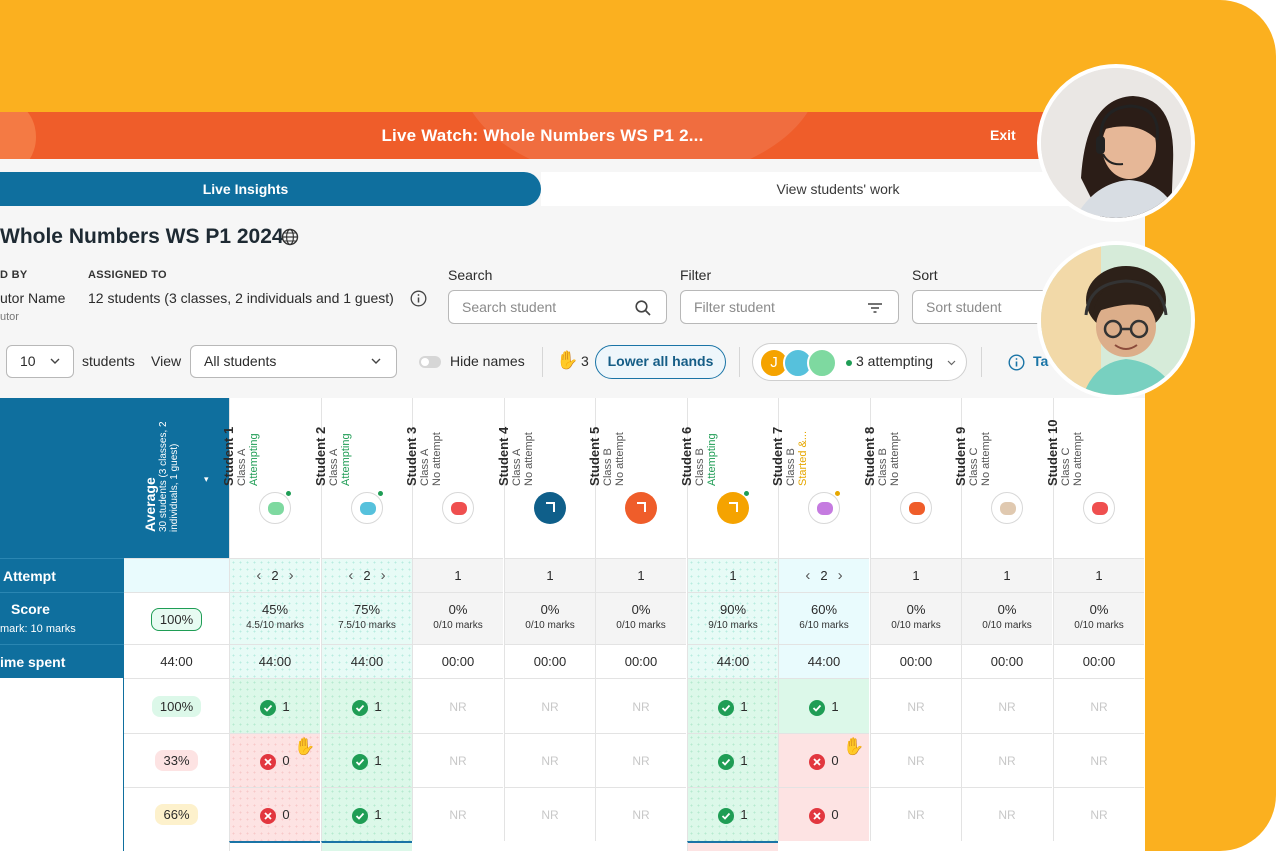 This screenshot has width=1276, height=851. Describe the element at coordinates (9, 317) in the screenshot. I see `assigned-by-role: utor` at that location.